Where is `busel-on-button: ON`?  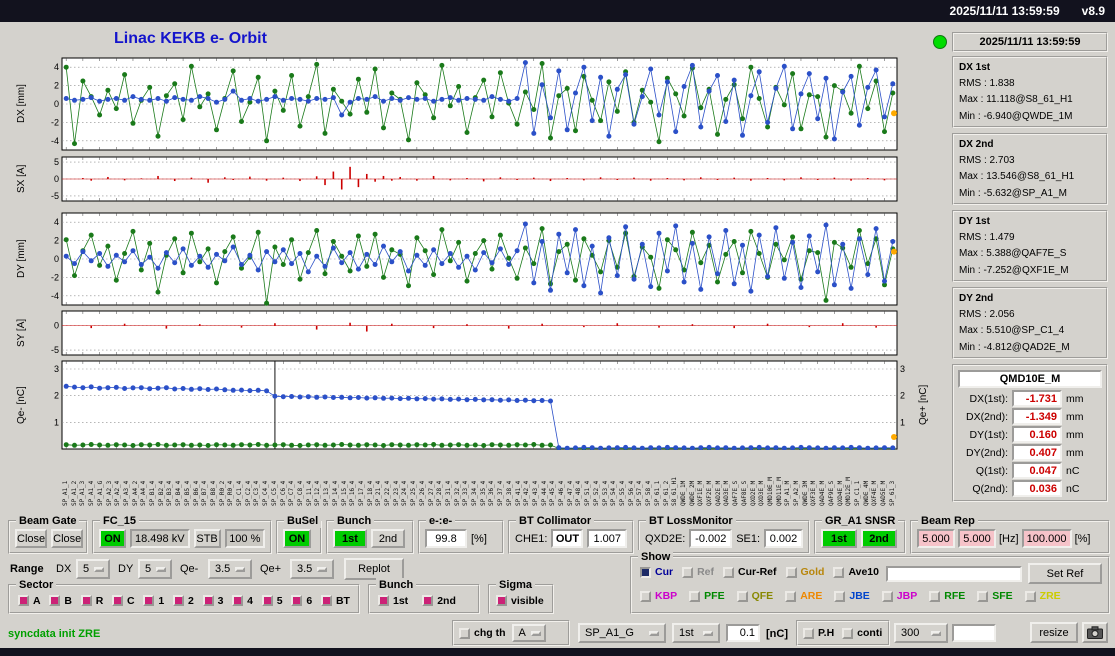 busel-on-button: ON is located at coordinates (297, 538).